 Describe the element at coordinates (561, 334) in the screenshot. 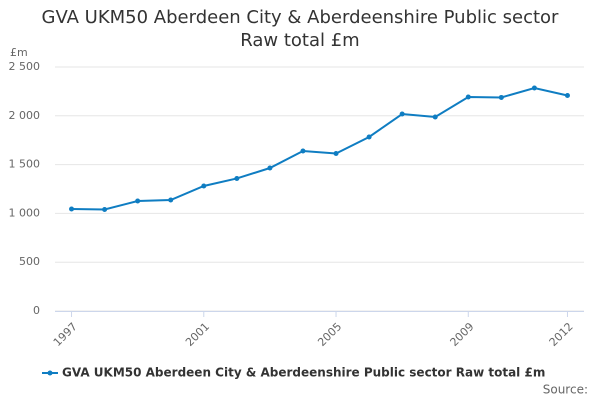

I see `x-tick-label: 2012` at that location.